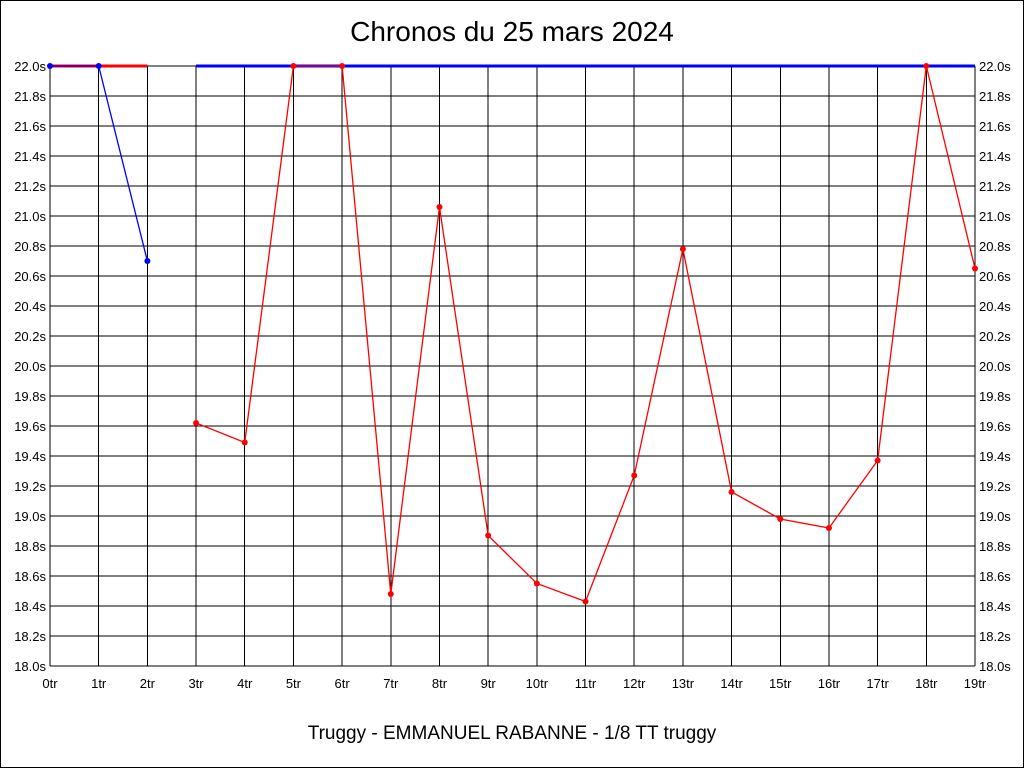 The width and height of the screenshot is (1024, 768). Describe the element at coordinates (995, 66) in the screenshot. I see `y-tick-label-right: 22.0s` at that location.